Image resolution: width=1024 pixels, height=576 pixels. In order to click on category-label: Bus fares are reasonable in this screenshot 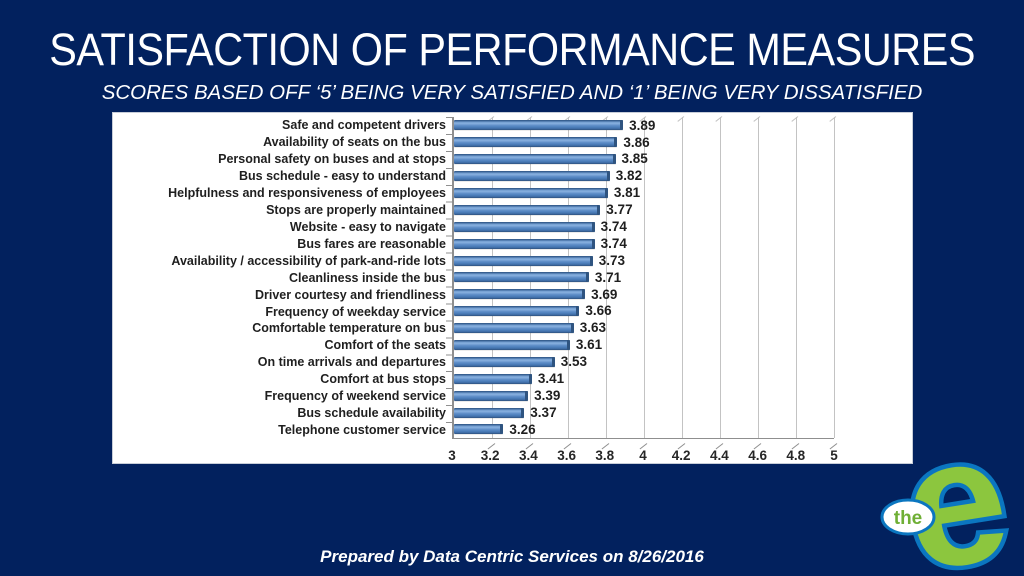, I will do `click(371, 243)`.